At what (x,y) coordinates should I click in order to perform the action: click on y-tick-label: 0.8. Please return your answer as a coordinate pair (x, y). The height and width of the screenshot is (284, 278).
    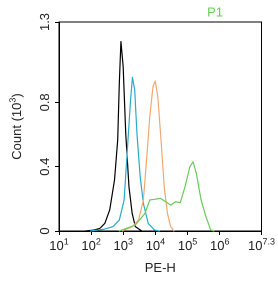
    Looking at the image, I should click on (44, 102).